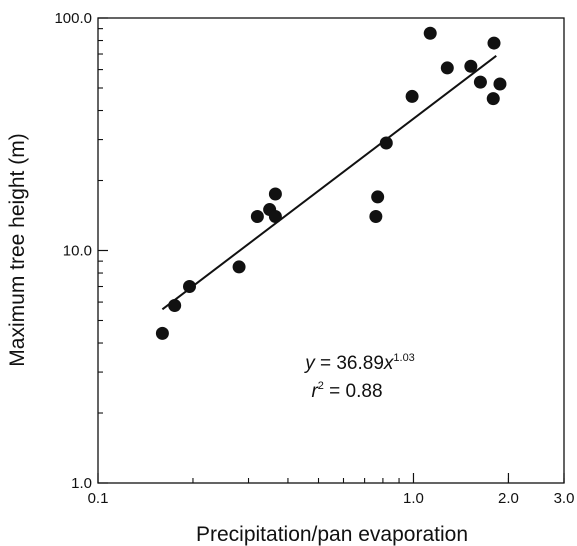  What do you see at coordinates (73, 18) in the screenshot?
I see `y-tick-label: 100.0` at bounding box center [73, 18].